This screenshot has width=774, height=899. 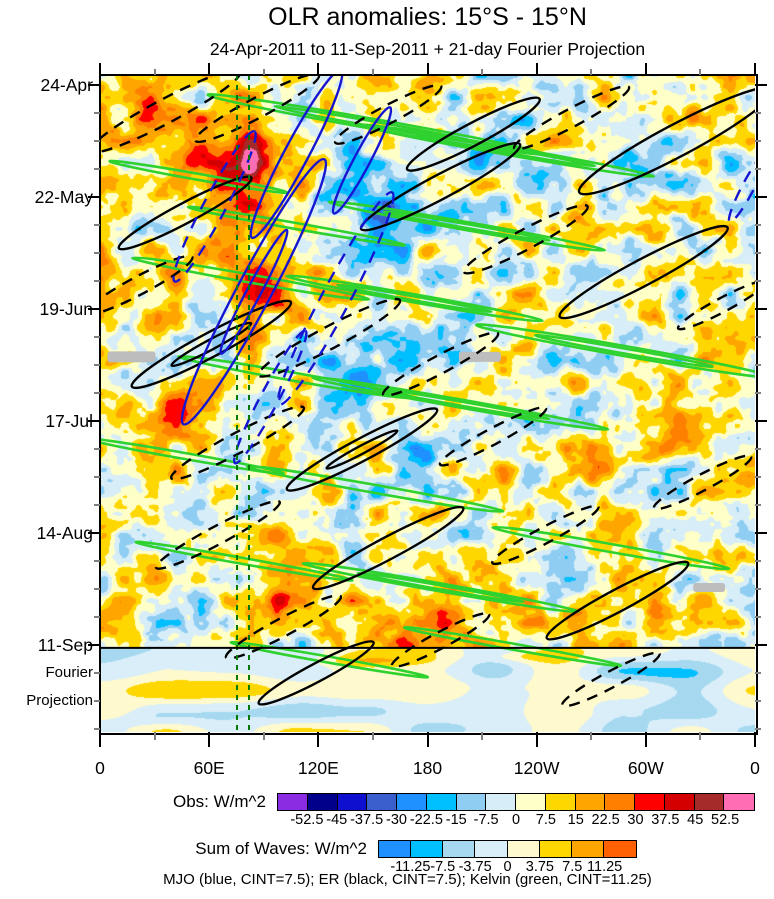 What do you see at coordinates (63, 197) in the screenshot?
I see `y-axis-date-label: 22-May` at bounding box center [63, 197].